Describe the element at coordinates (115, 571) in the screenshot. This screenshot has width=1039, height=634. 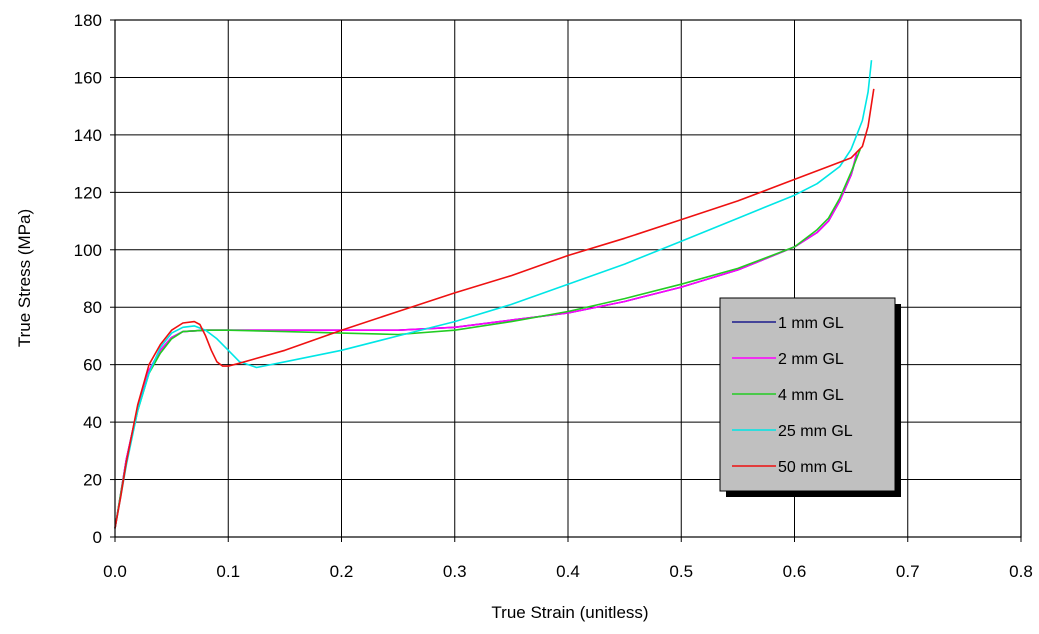
I see `x-tick-label: 0.0` at that location.